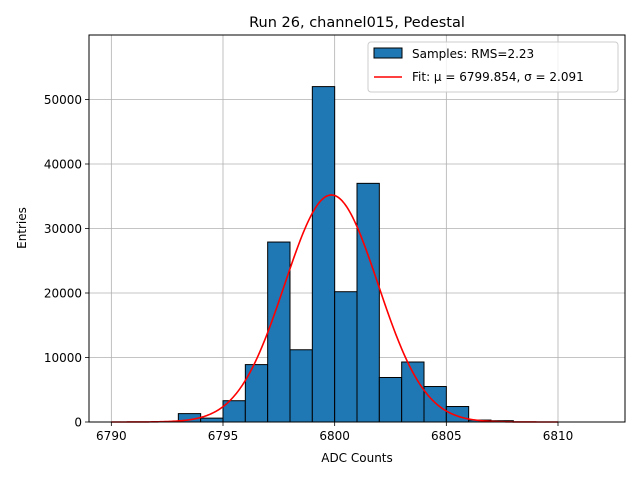 Image resolution: width=640 pixels, height=480 pixels. Describe the element at coordinates (63, 165) in the screenshot. I see `y-tick-label: 40000` at that location.